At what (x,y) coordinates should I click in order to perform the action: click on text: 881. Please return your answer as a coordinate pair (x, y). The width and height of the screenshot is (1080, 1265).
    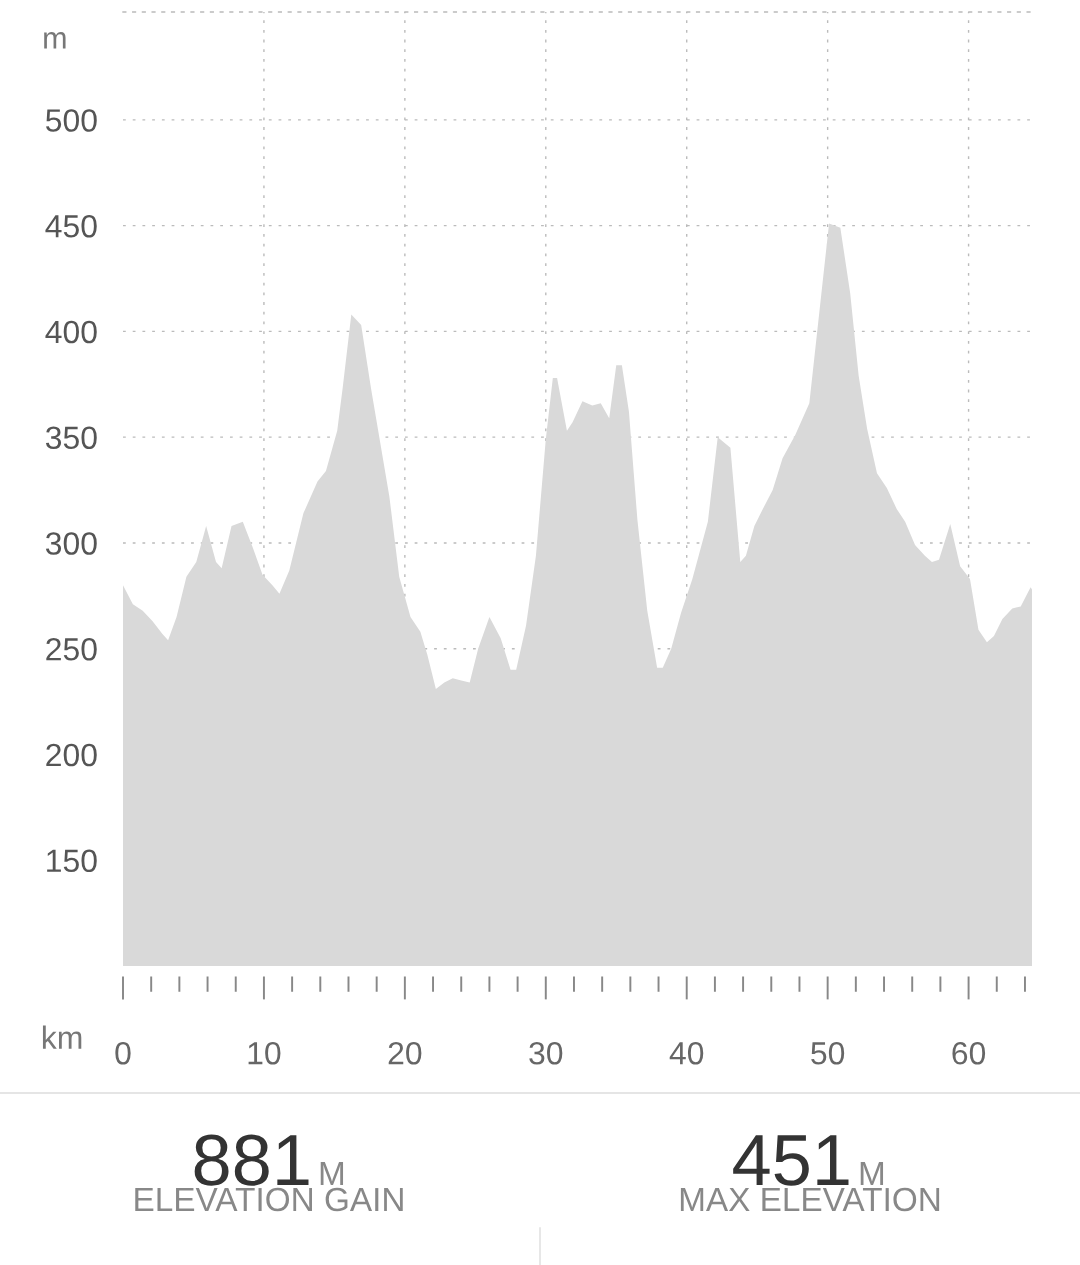
    Looking at the image, I should click on (251, 1160).